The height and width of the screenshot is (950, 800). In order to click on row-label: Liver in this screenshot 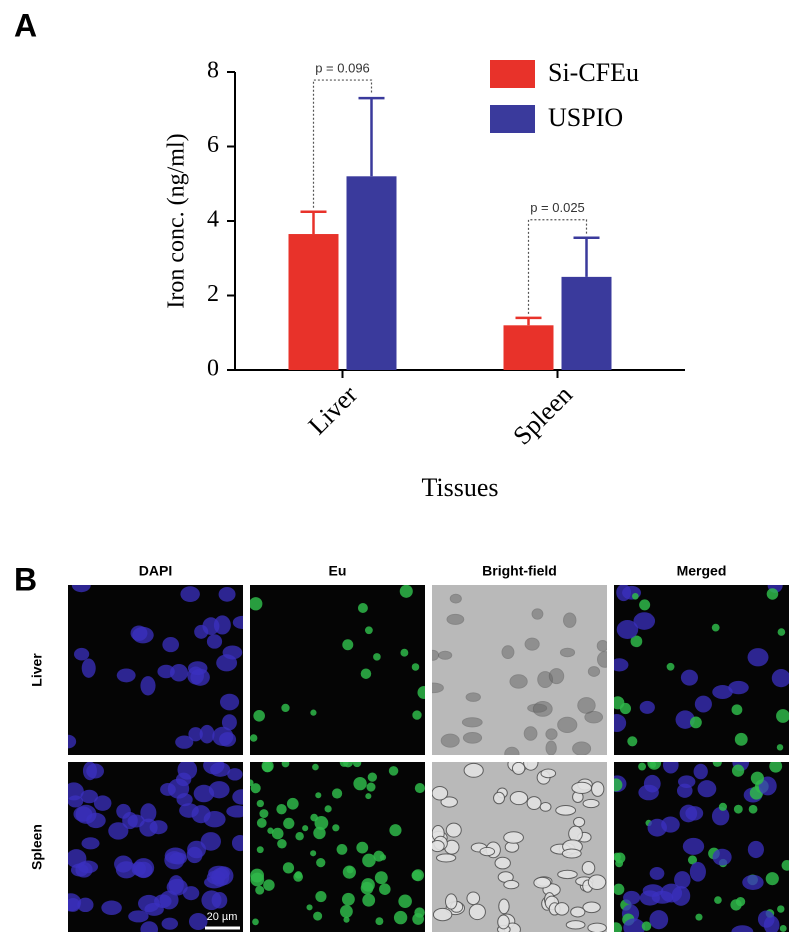, I will do `click(37, 670)`.